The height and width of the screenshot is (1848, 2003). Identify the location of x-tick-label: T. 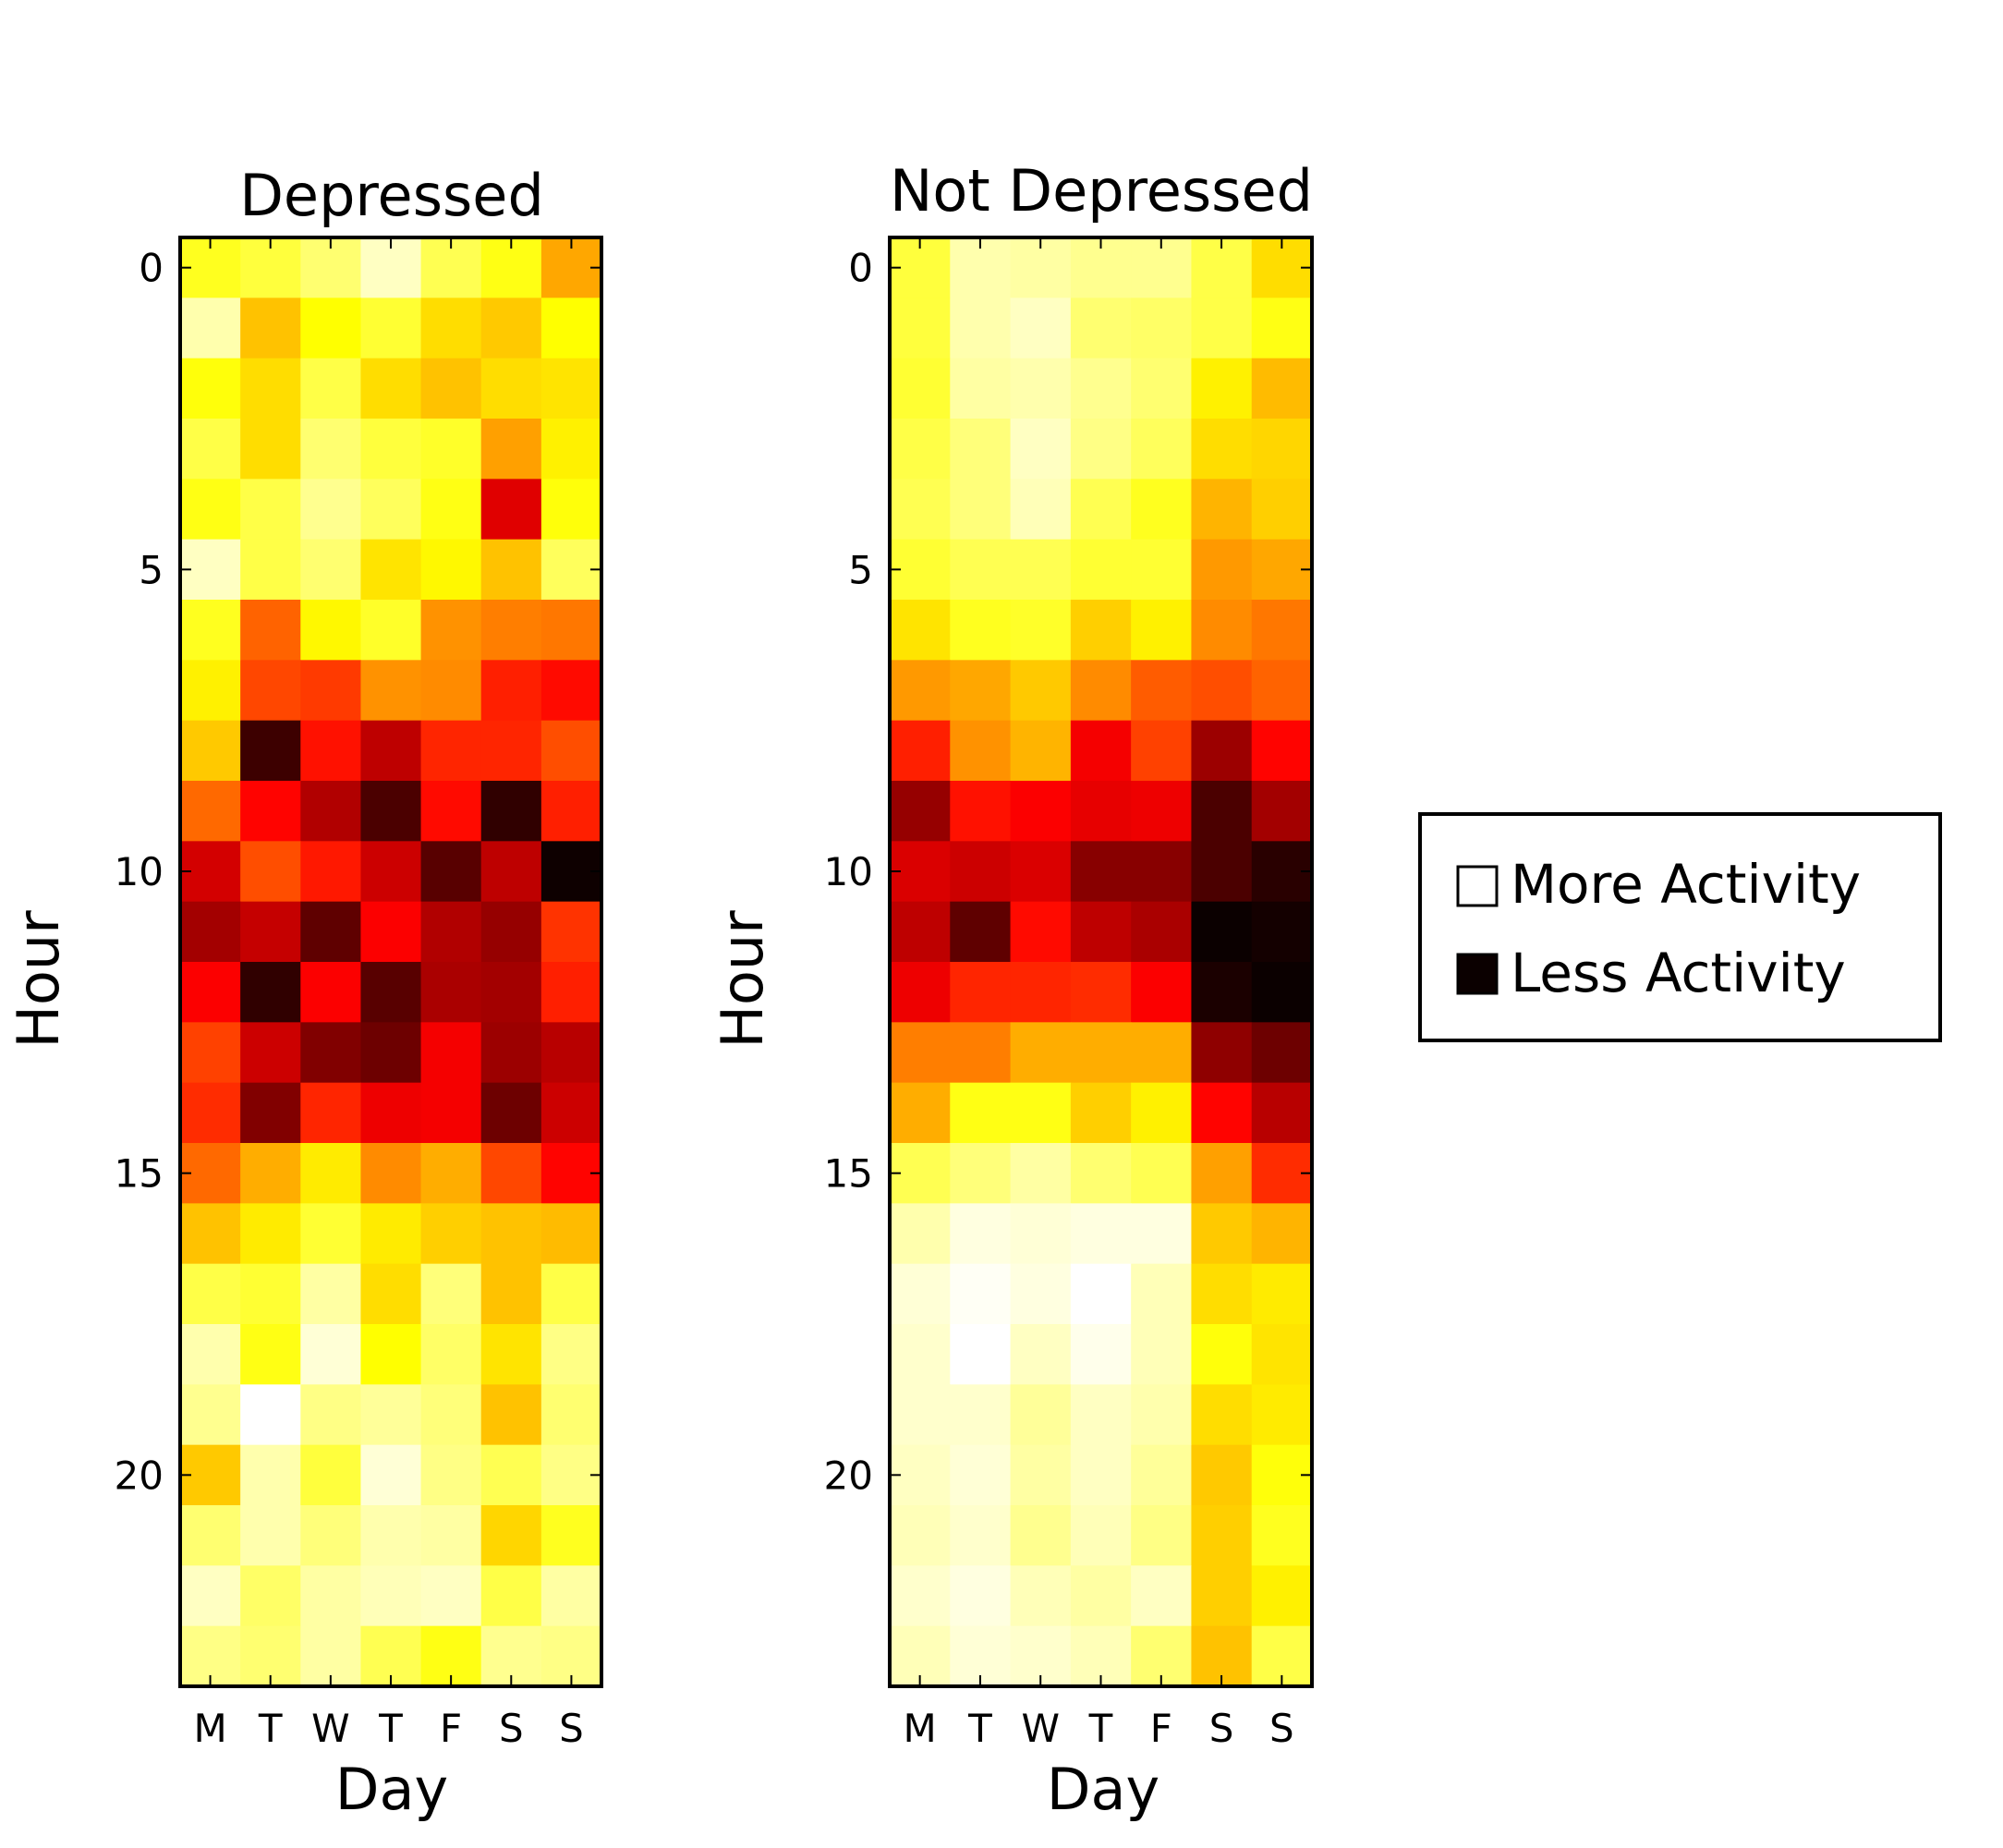
(979, 1728).